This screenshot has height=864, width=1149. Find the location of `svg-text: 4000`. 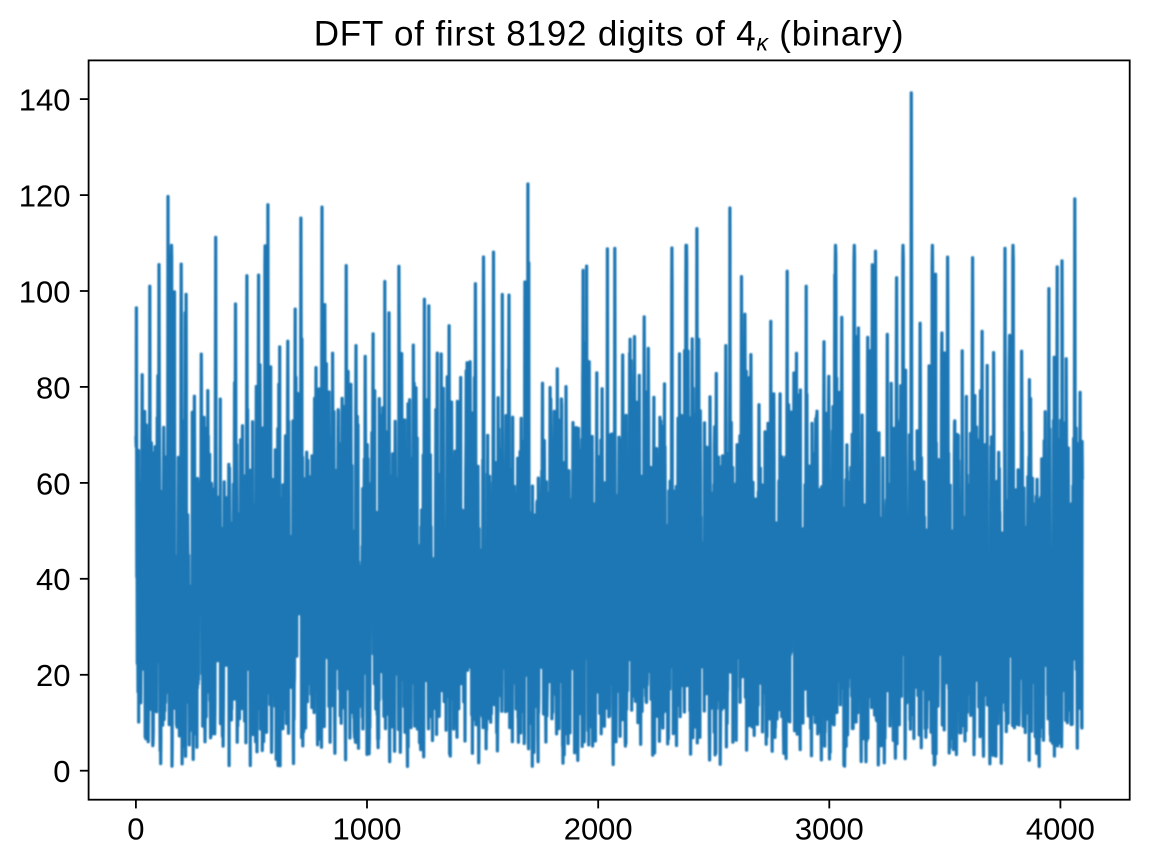

svg-text: 4000 is located at coordinates (1060, 828).